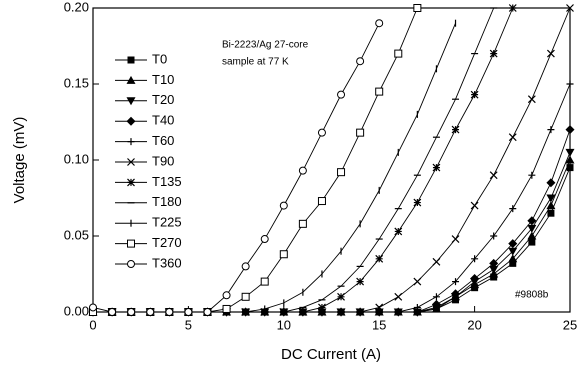 This screenshot has height=369, width=583. Describe the element at coordinates (76, 7) in the screenshot. I see `y-tick-label: 0.20` at that location.